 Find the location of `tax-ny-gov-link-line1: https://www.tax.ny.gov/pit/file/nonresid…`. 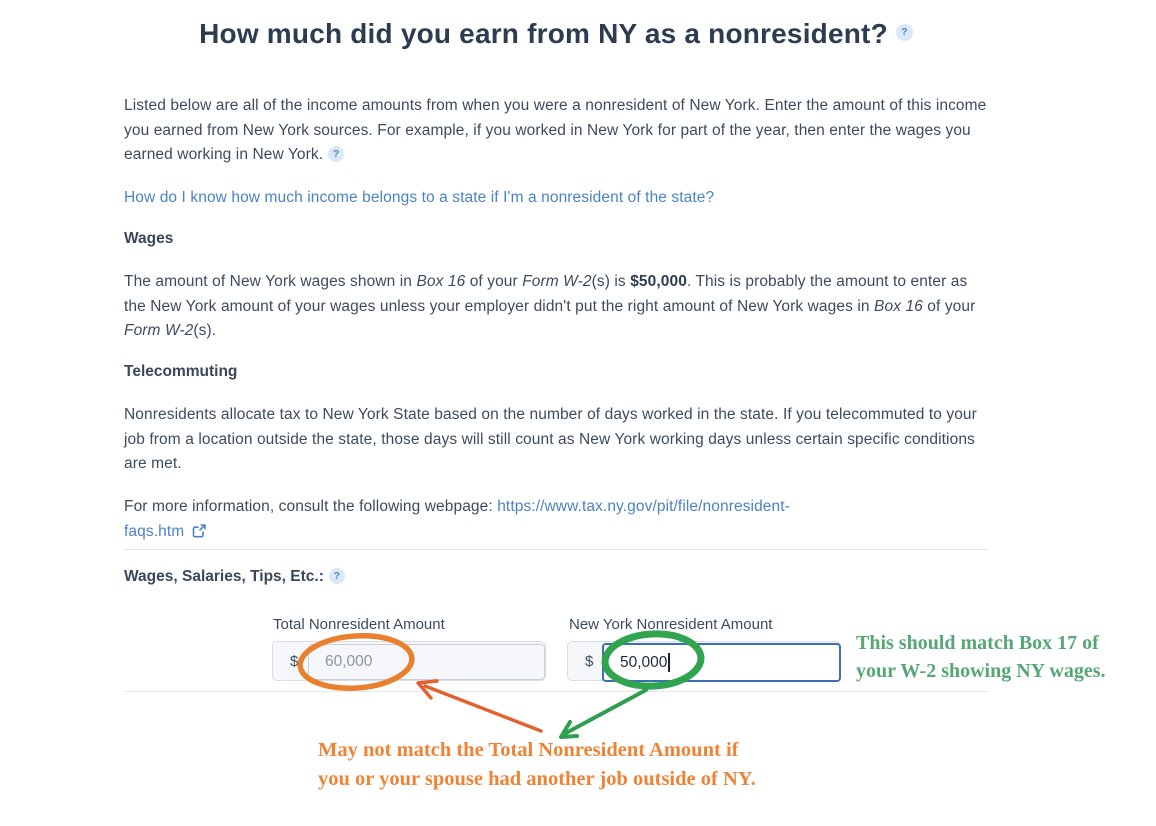

tax-ny-gov-link-line1: https://www.tax.ny.gov/pit/file/nonresid… is located at coordinates (643, 506).